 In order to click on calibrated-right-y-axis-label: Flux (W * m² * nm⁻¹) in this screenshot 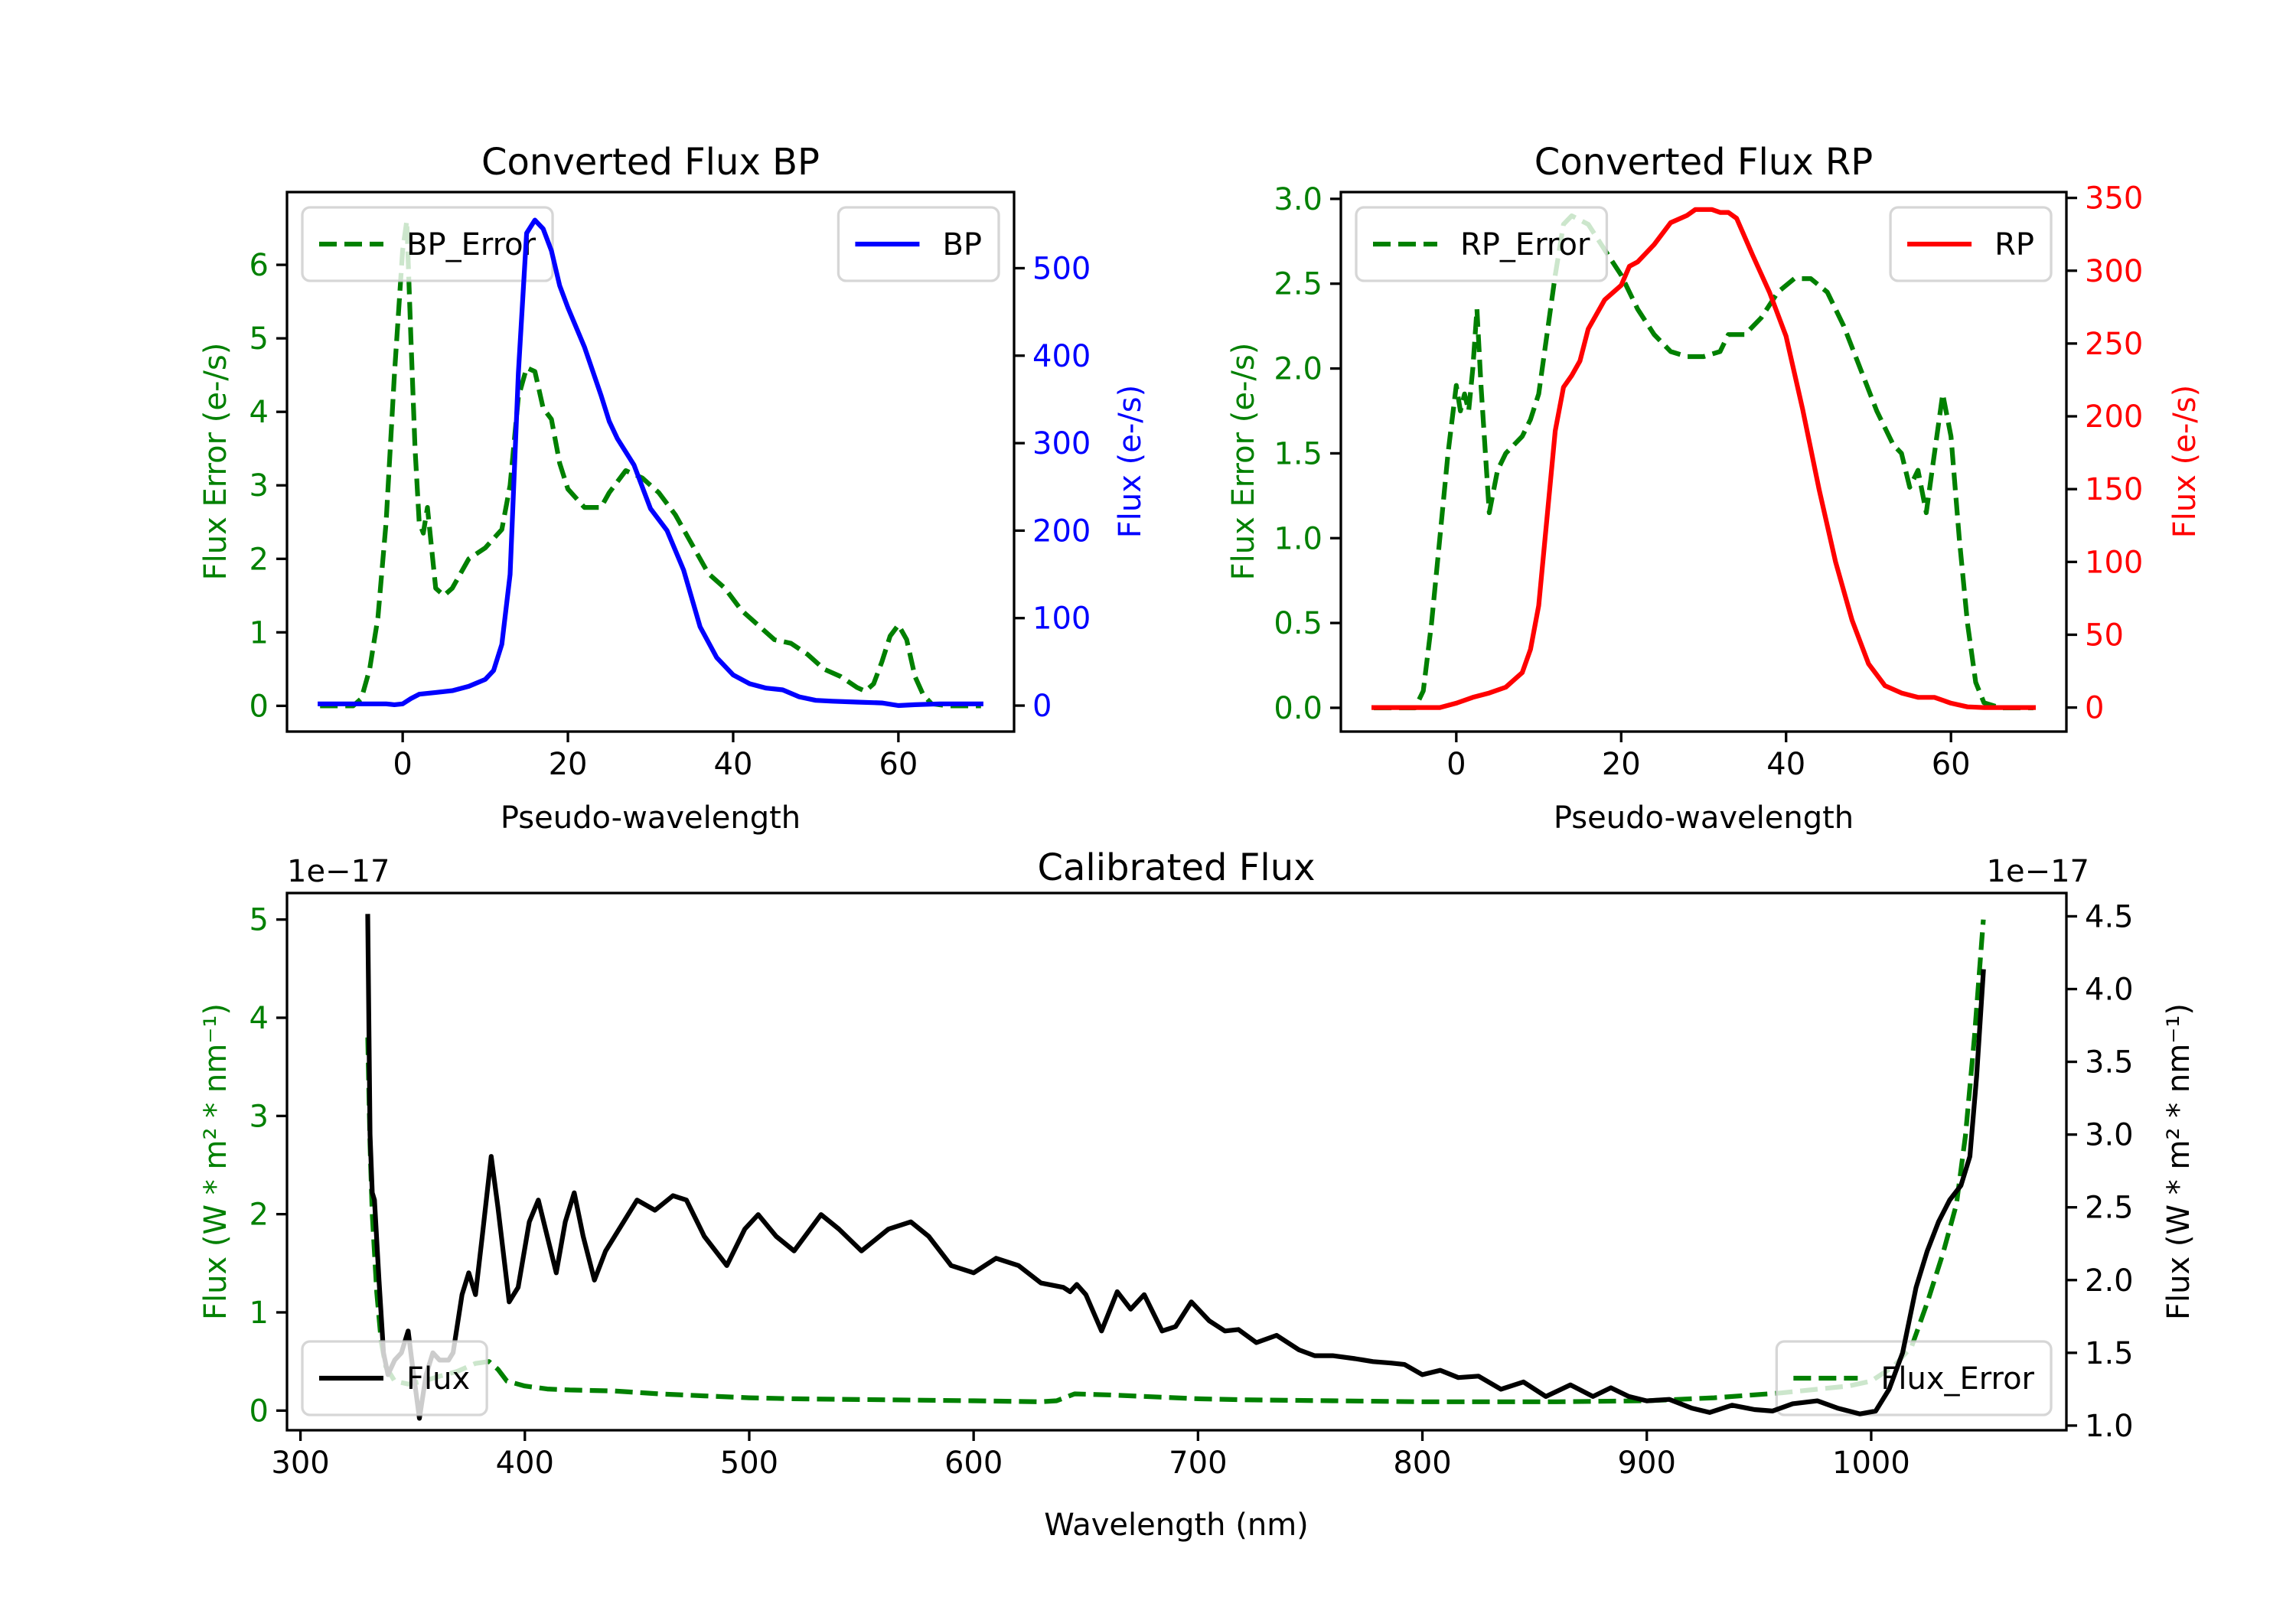, I will do `click(2179, 1161)`.